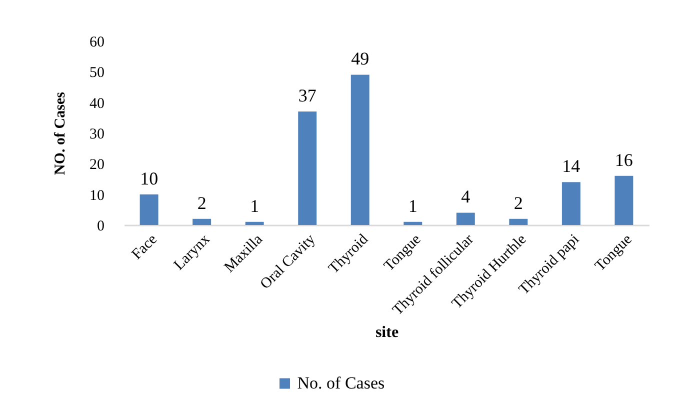  Describe the element at coordinates (307, 96) in the screenshot. I see `data-label: 37` at that location.